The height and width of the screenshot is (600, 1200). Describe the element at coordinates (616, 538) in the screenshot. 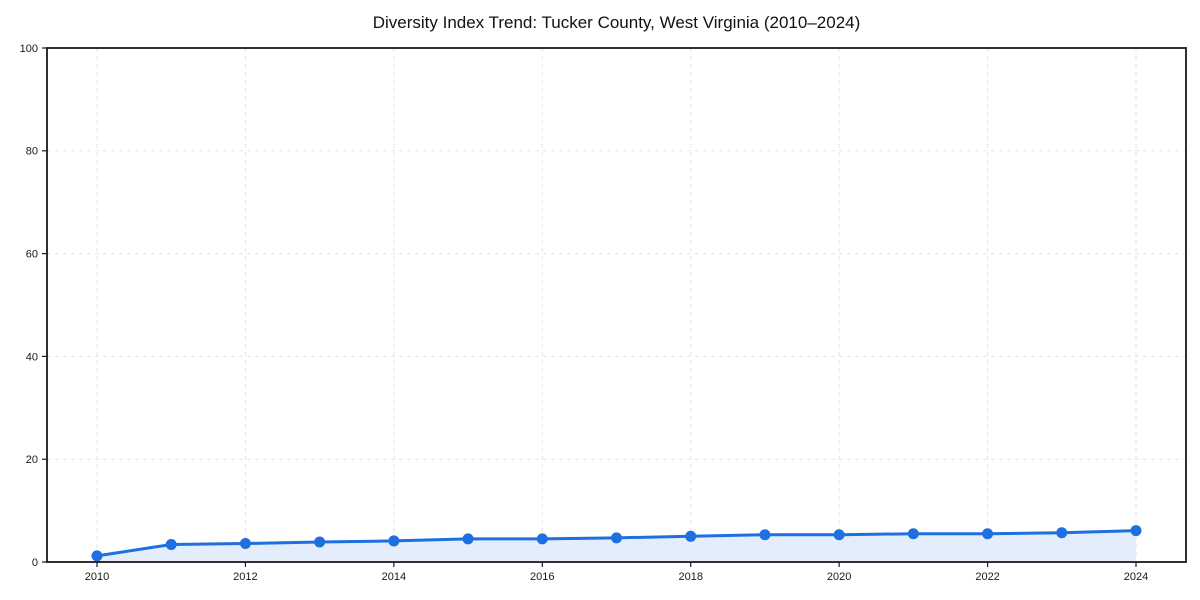

I see `data-point-2017` at that location.